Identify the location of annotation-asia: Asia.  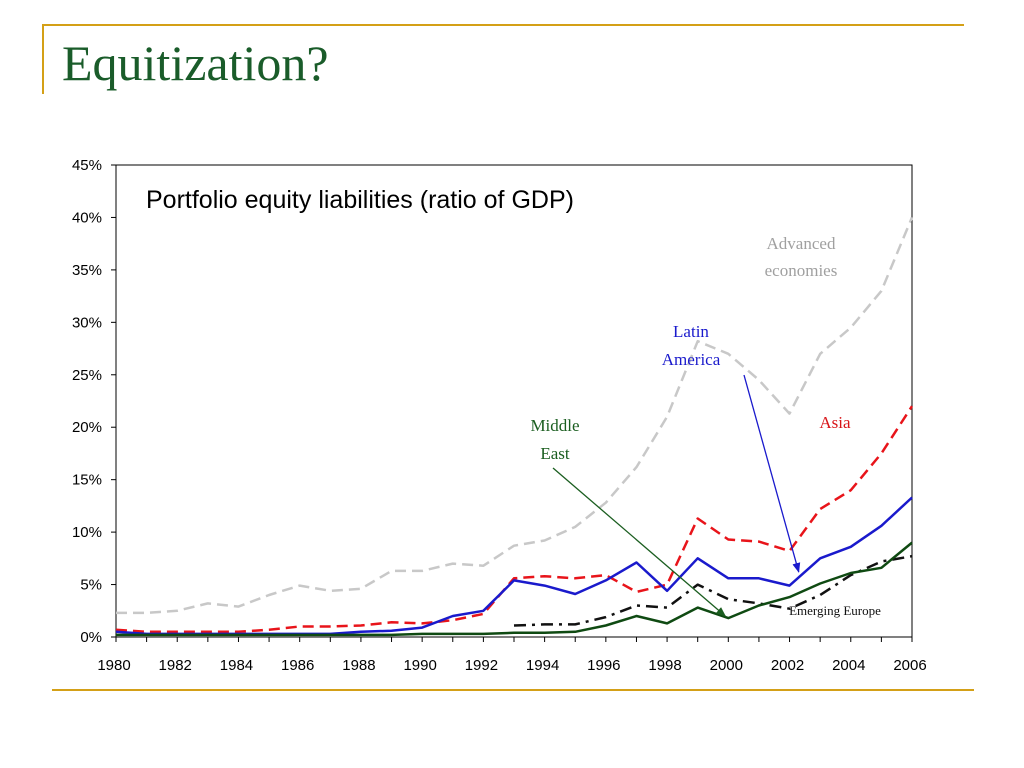
(835, 422).